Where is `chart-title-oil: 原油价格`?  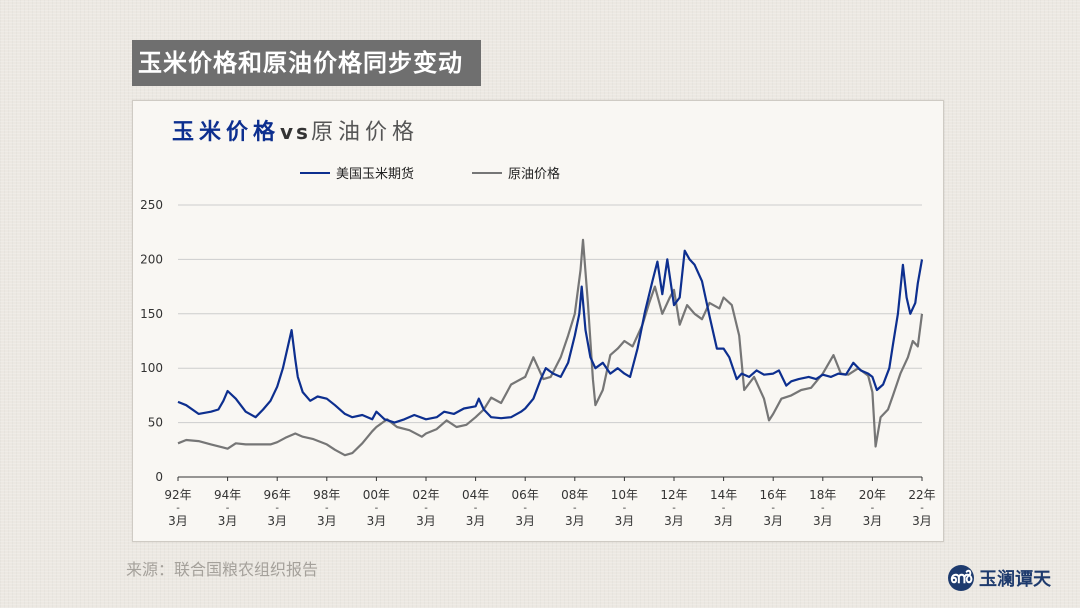
chart-title-oil: 原油价格 is located at coordinates (364, 132).